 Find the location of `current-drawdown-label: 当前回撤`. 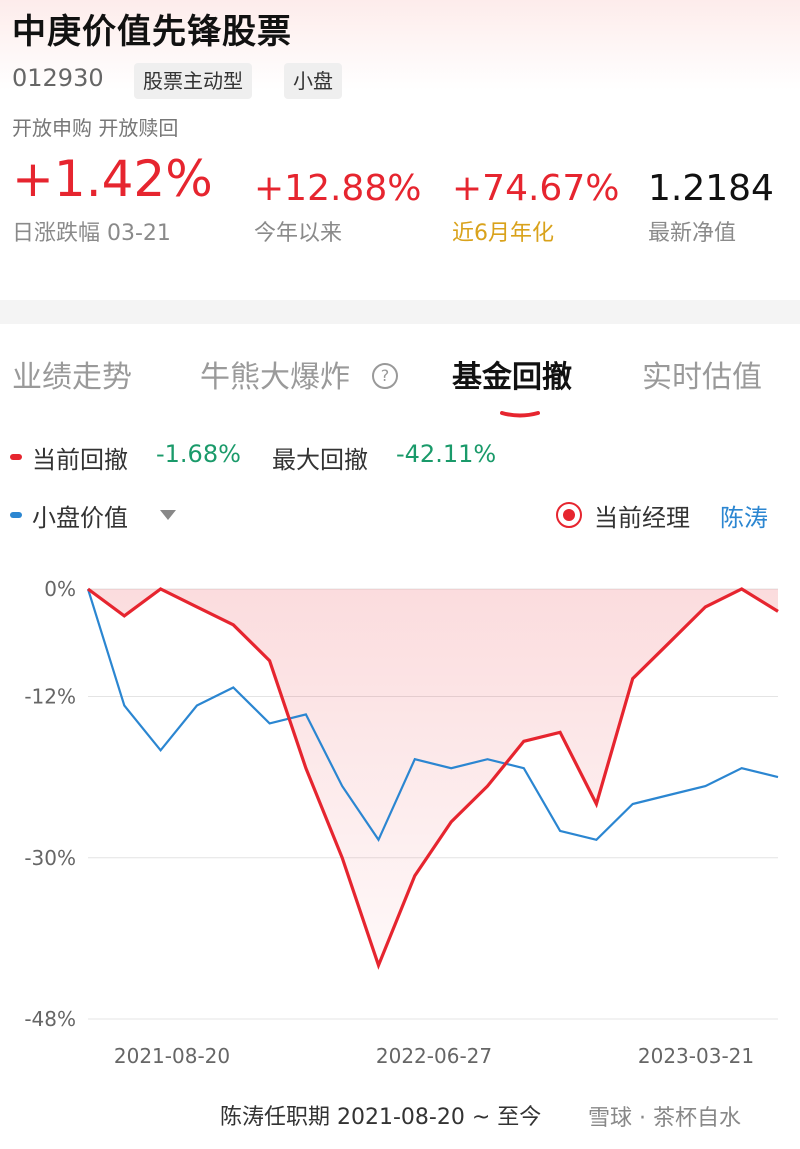

current-drawdown-label: 当前回撤 is located at coordinates (80, 460).